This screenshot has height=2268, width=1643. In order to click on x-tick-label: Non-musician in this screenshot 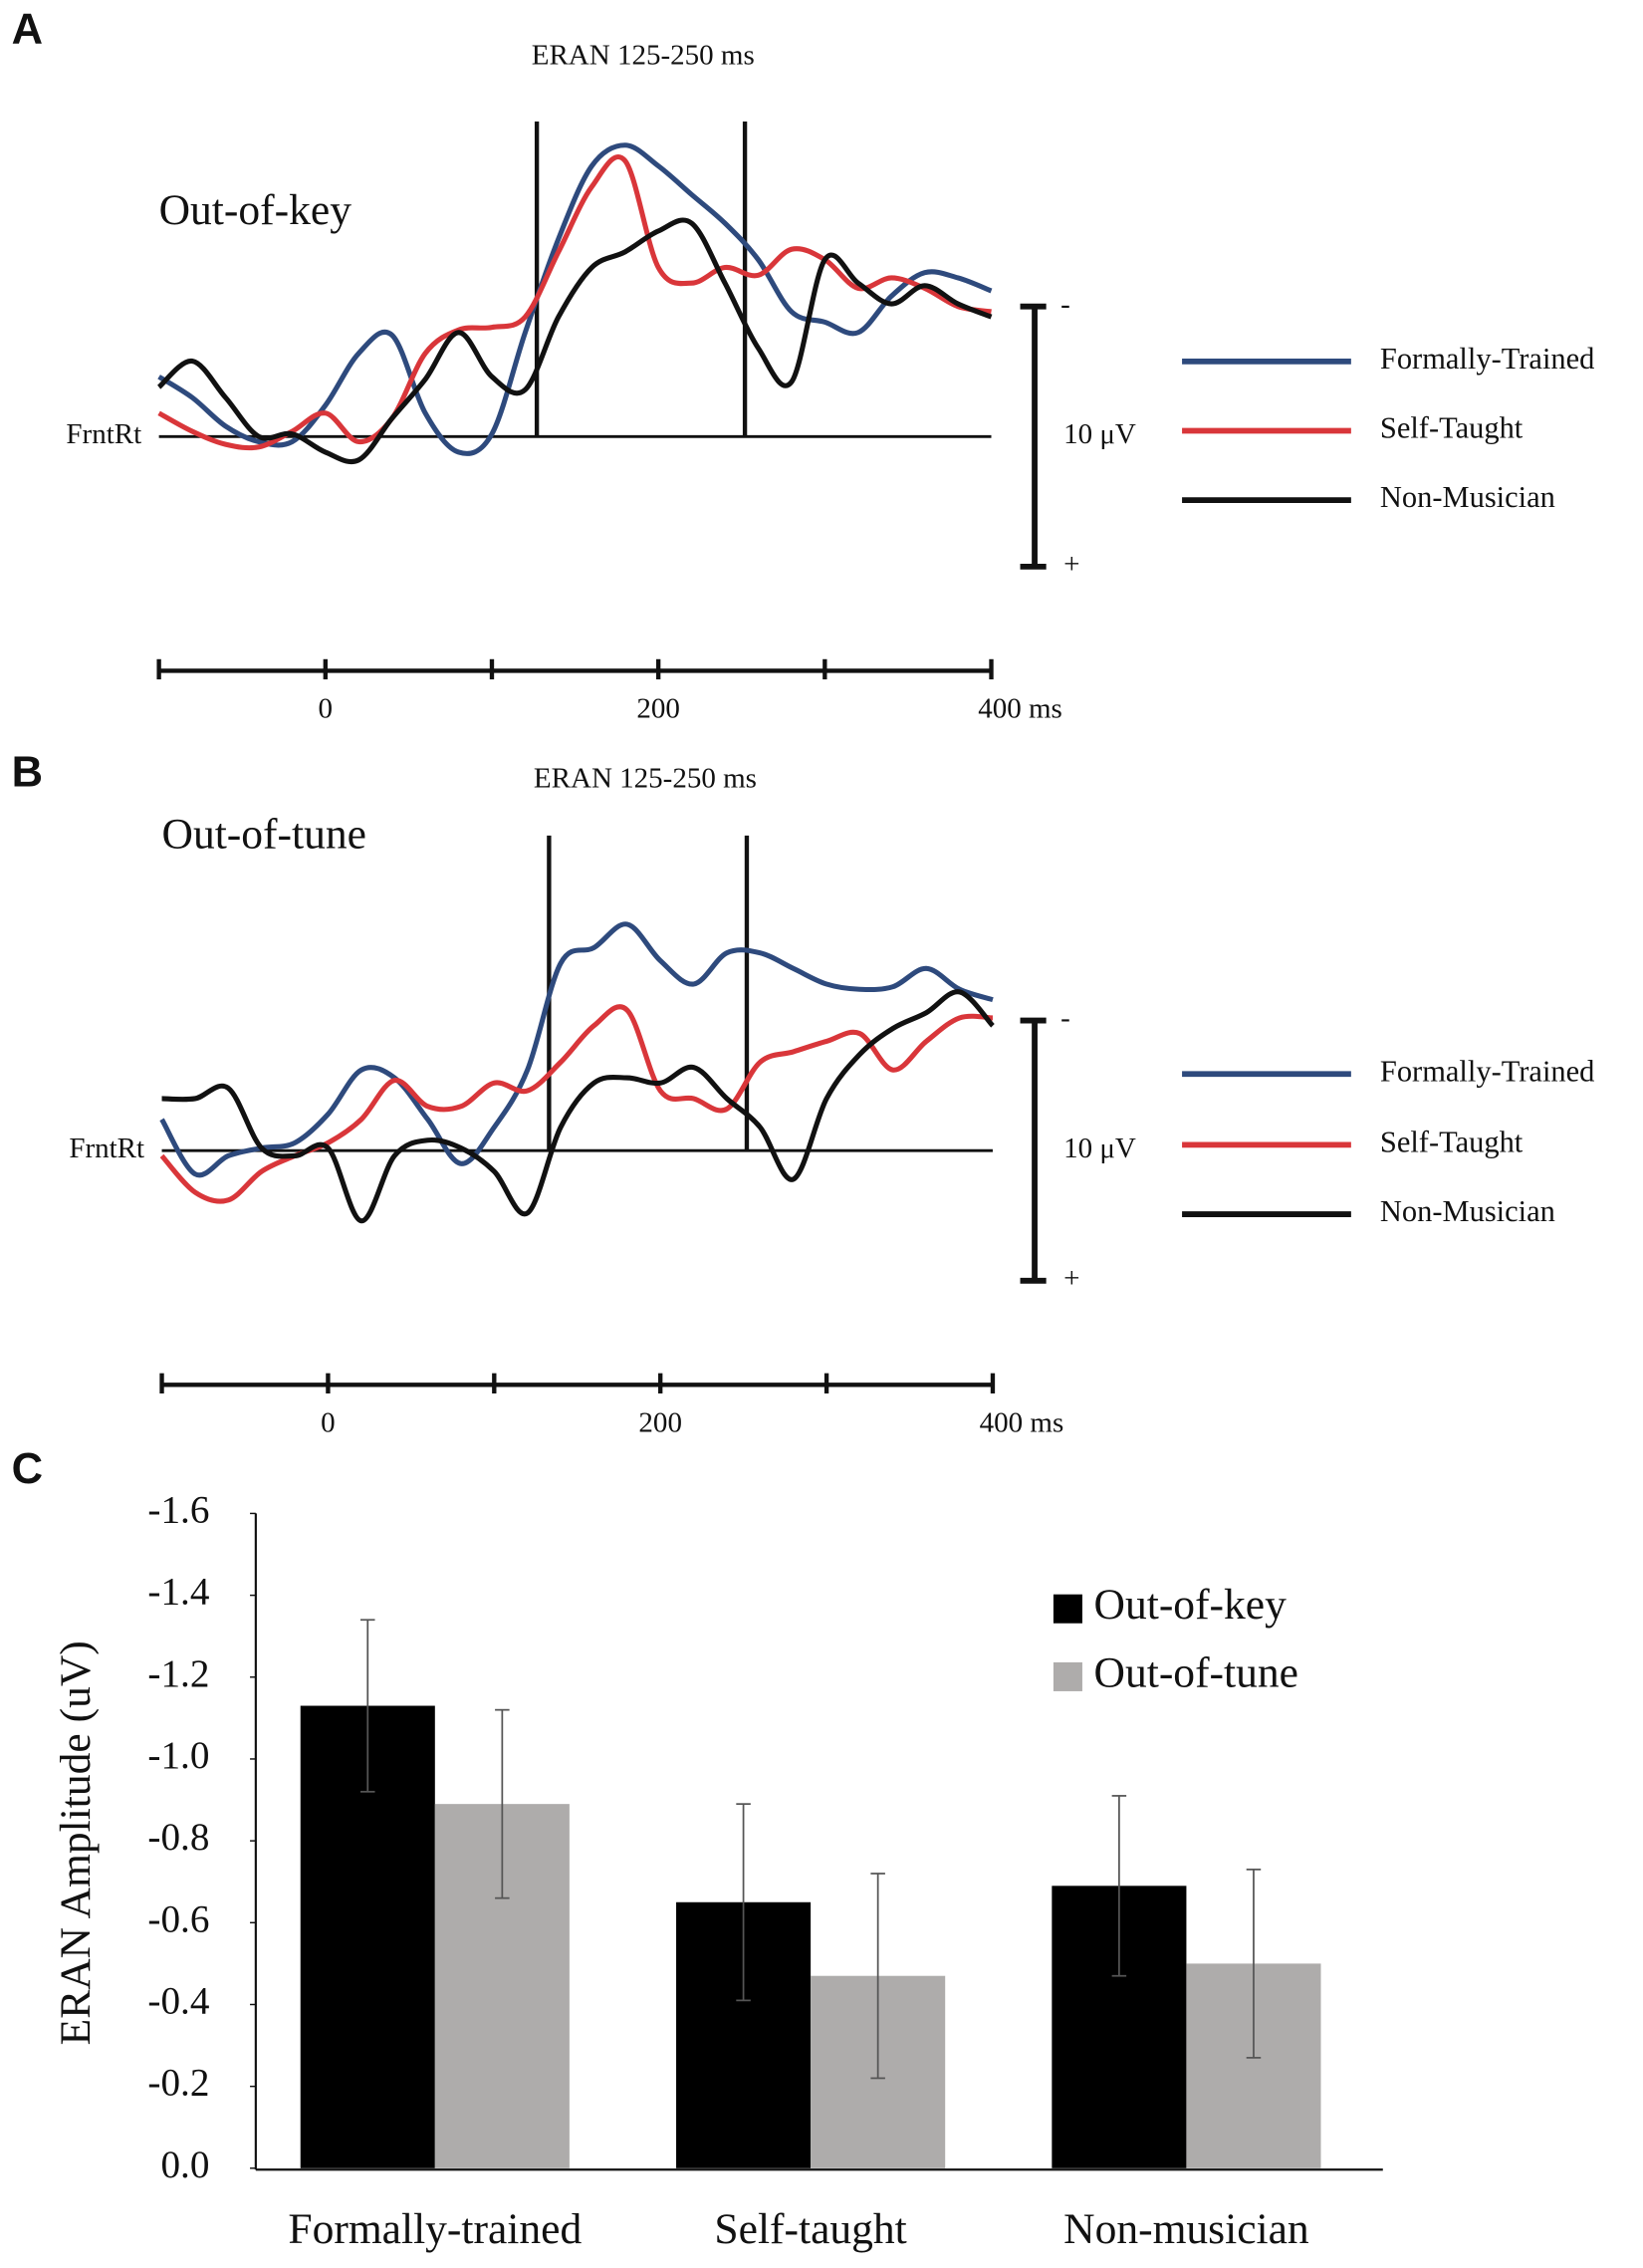, I will do `click(1186, 2229)`.